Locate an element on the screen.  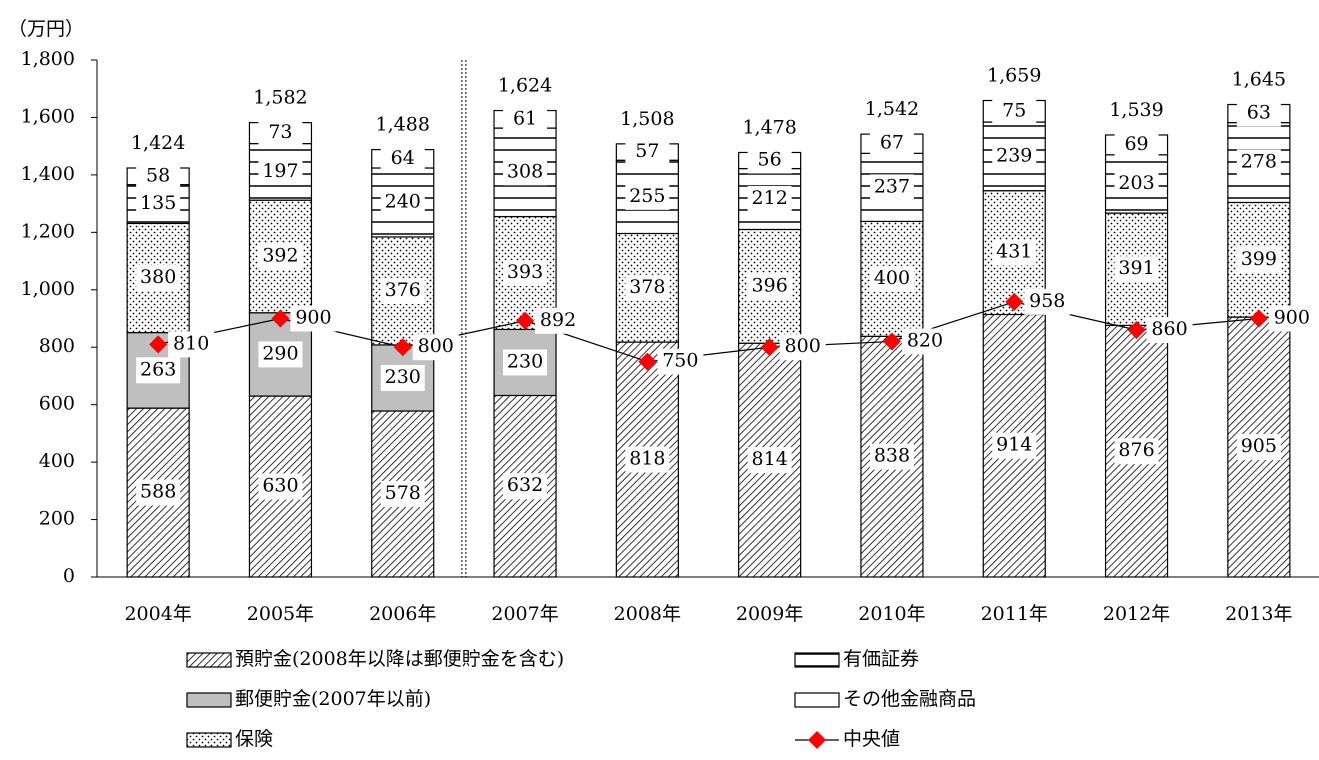
median-label: 800 is located at coordinates (436, 346).